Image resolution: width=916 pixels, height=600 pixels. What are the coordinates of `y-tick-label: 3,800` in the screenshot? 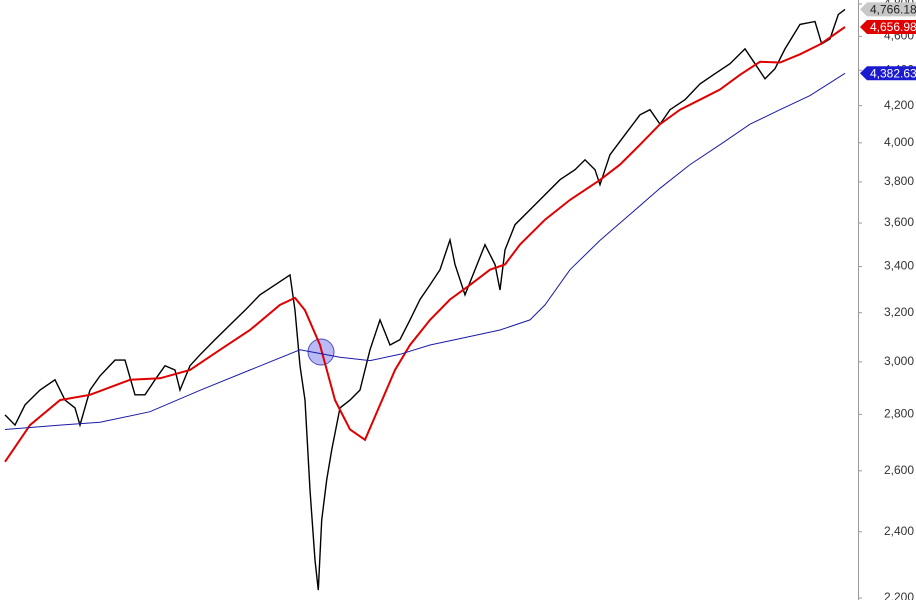 It's located at (899, 181).